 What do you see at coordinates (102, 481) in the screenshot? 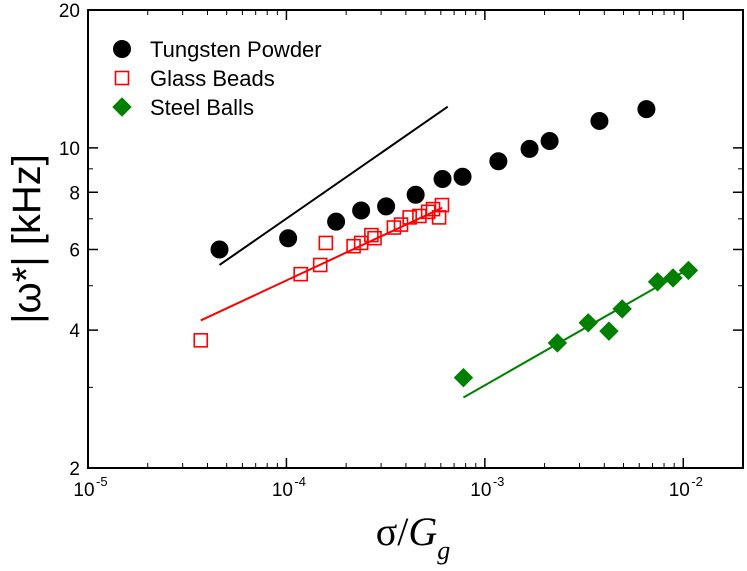
I see `x-tick-label-exponent: -5` at bounding box center [102, 481].